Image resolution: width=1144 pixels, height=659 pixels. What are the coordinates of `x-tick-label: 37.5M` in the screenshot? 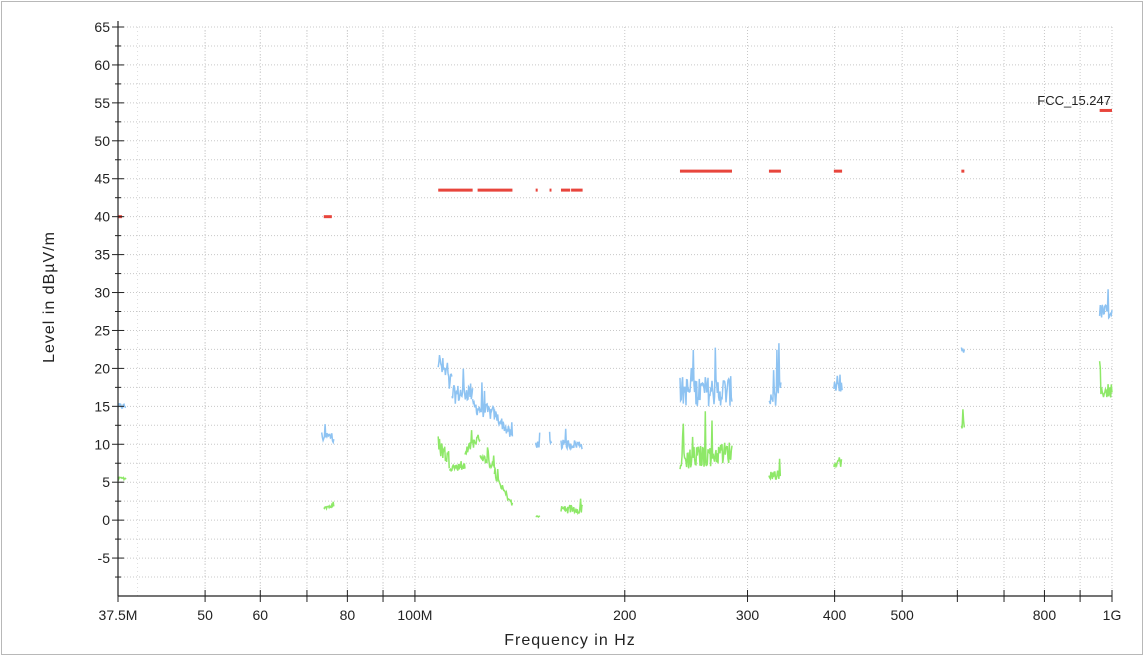 It's located at (118, 615).